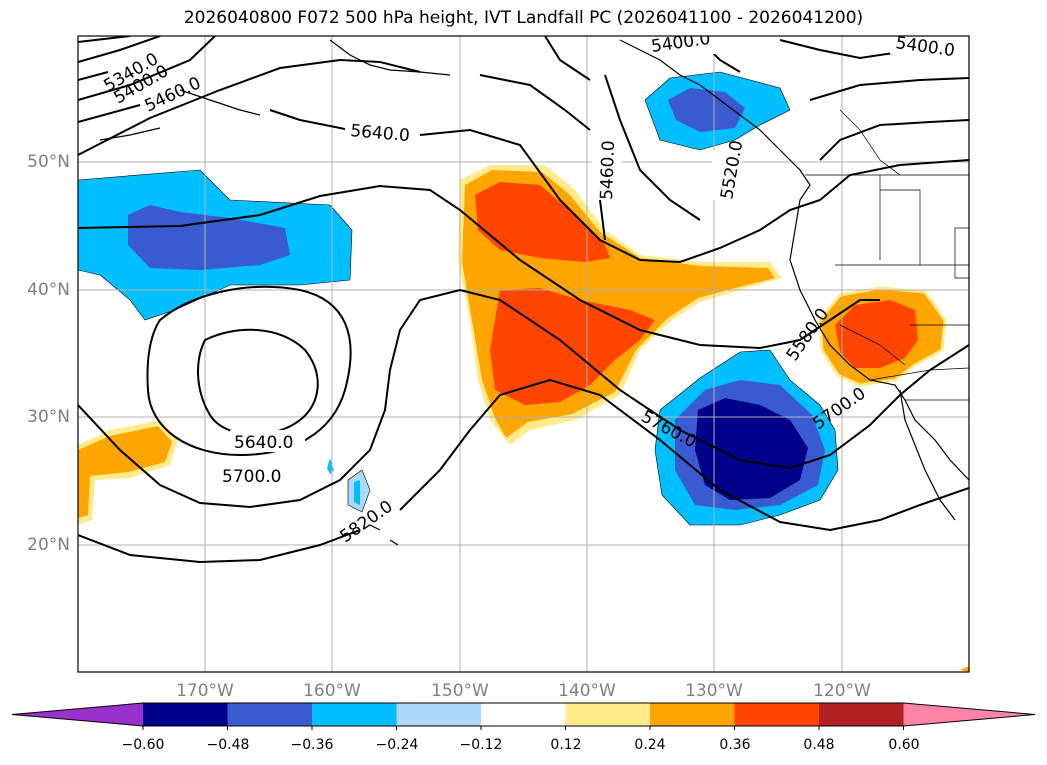  I want to click on colorbar-tick: −0.48, so click(228, 745).